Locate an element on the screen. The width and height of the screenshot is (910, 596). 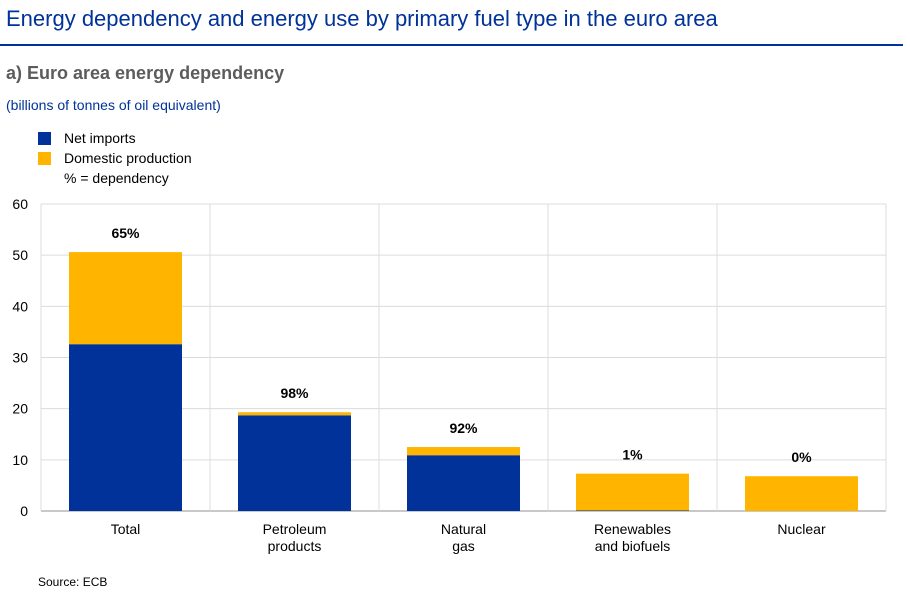
source-note: Source: ECB is located at coordinates (73, 582).